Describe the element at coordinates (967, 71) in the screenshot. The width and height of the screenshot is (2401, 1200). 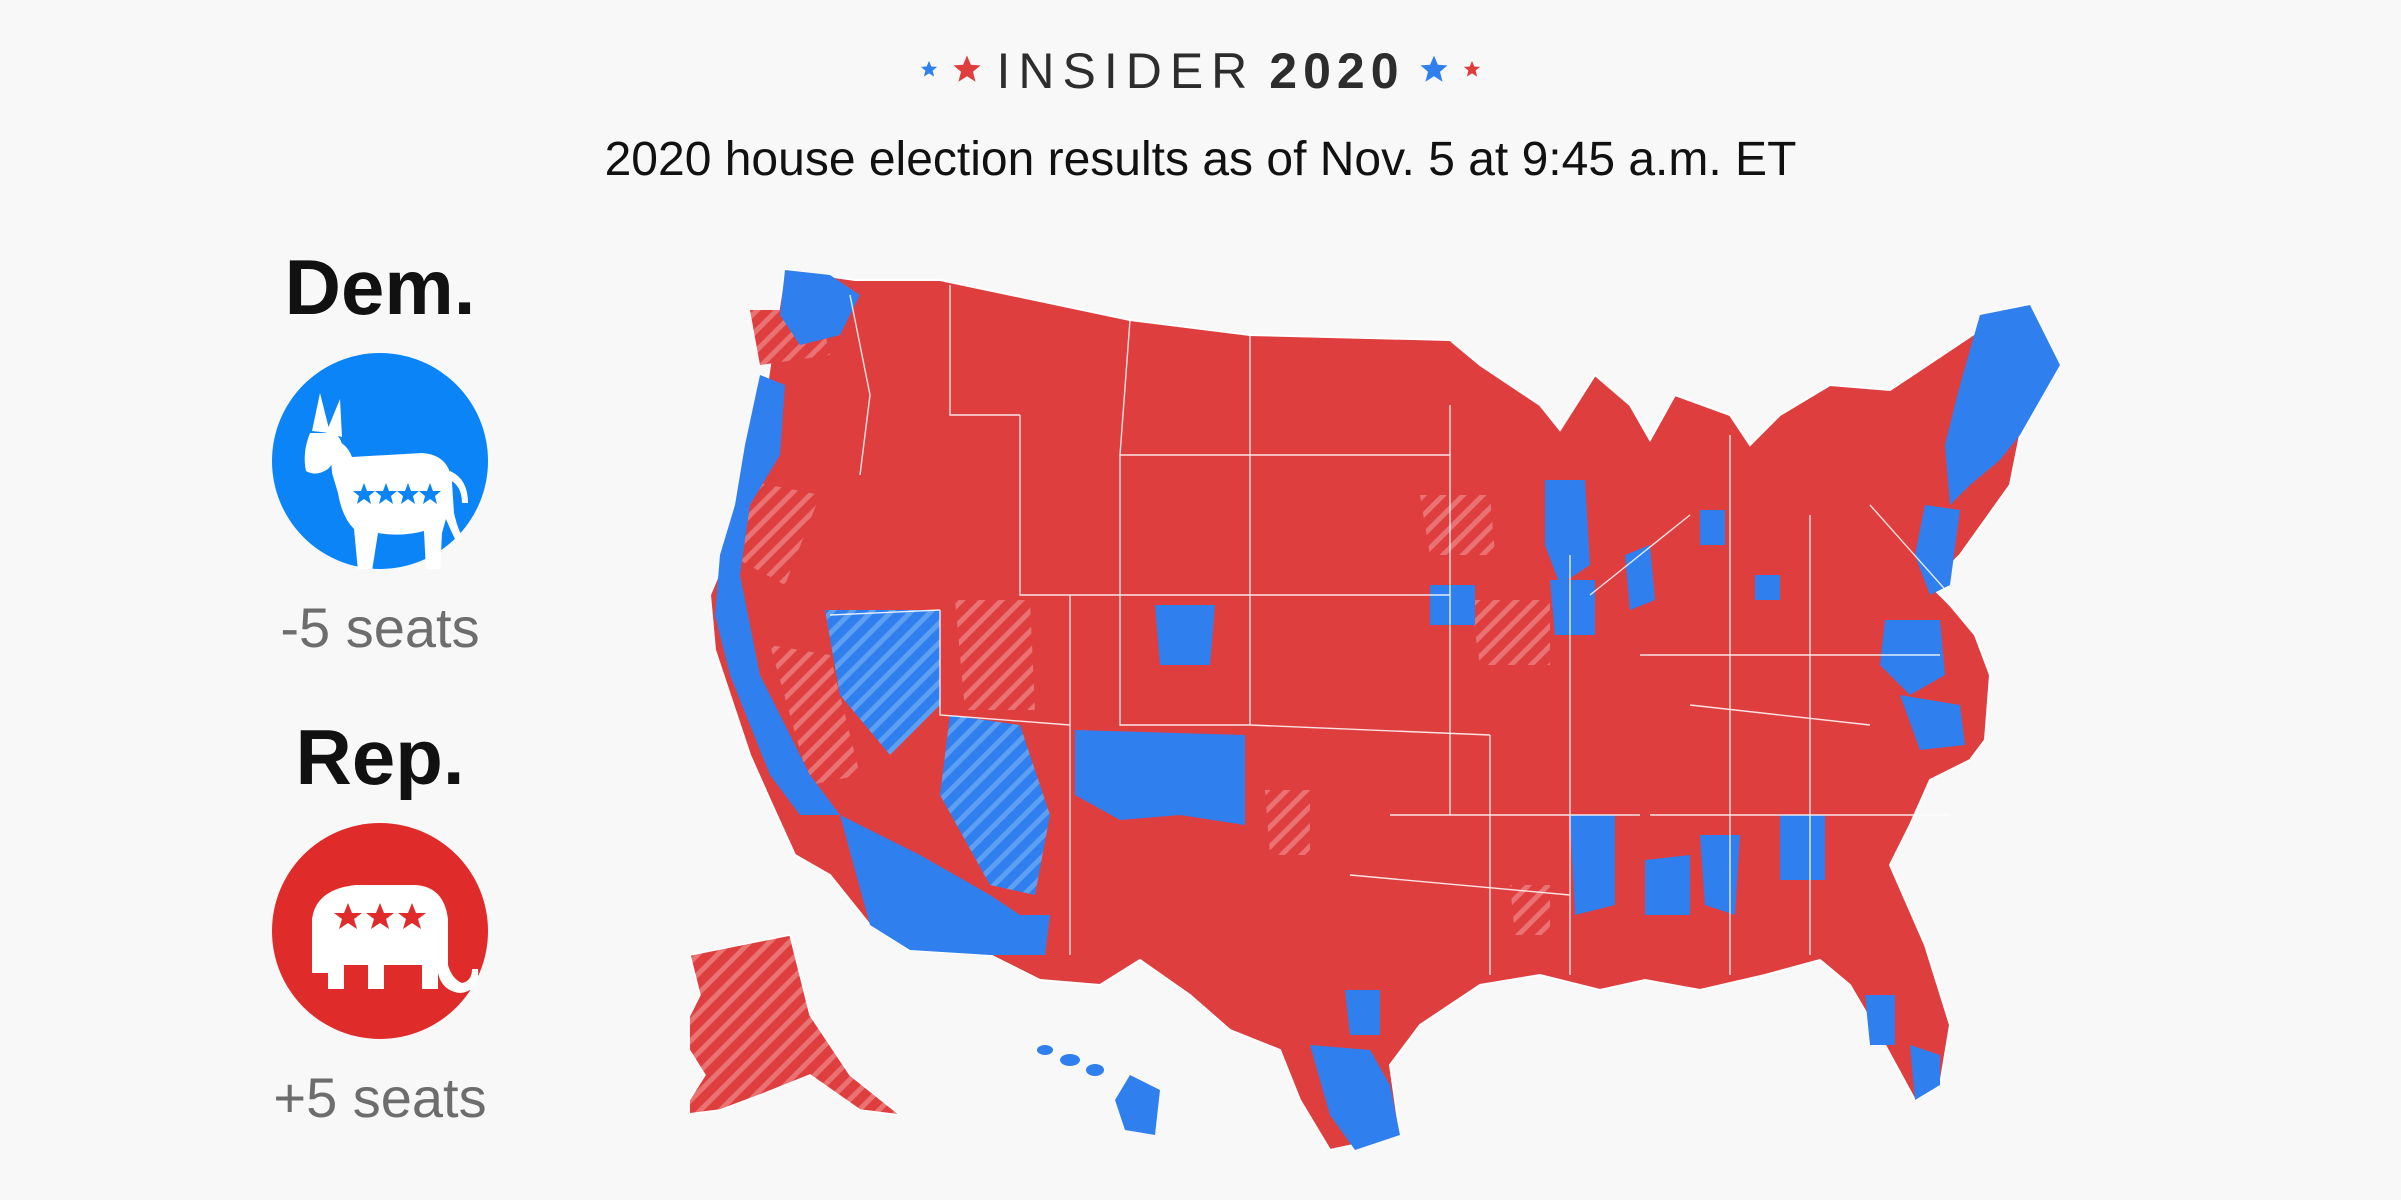
I see `red-star-icon` at that location.